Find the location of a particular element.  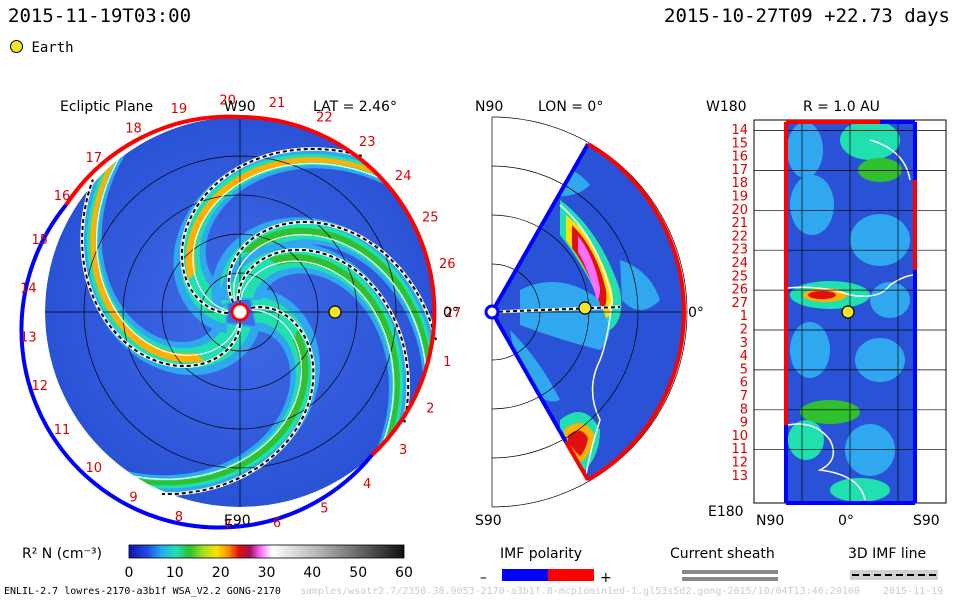

radial-current-sheet-south is located at coordinates (826, 462).